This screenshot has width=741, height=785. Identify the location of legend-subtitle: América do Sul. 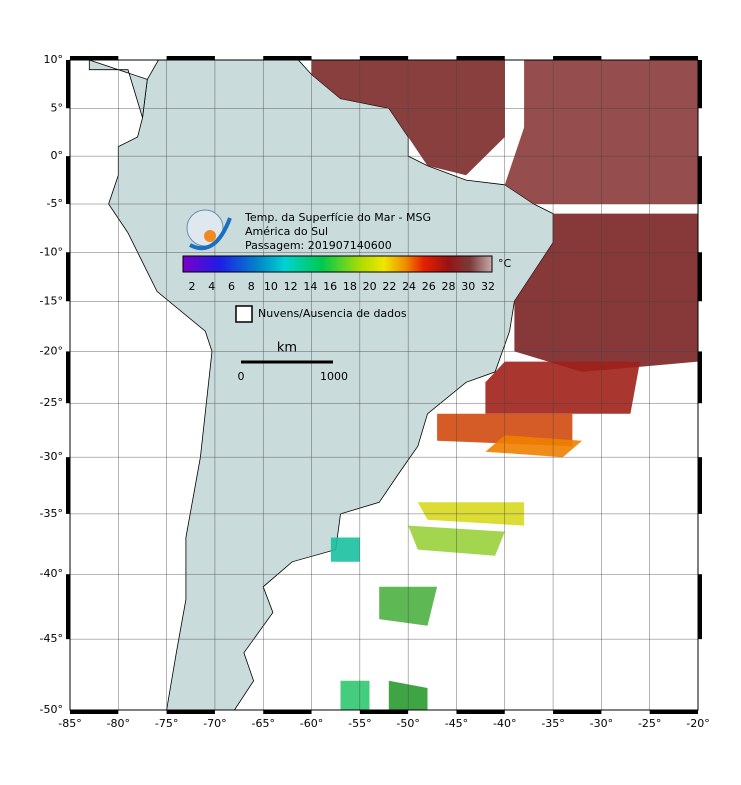
(286, 231).